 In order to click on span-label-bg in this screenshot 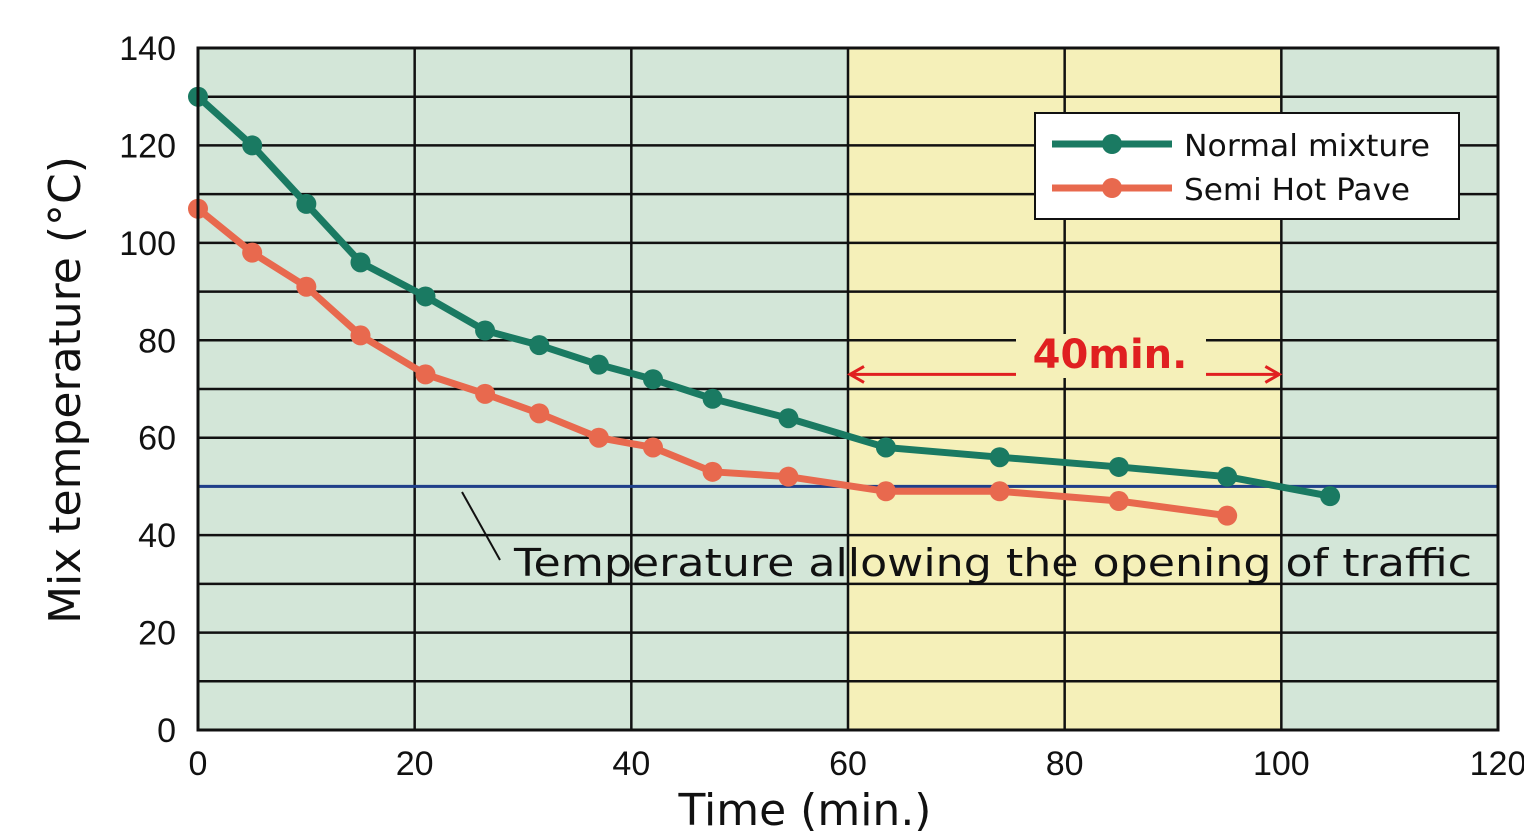, I will do `click(1111, 356)`.